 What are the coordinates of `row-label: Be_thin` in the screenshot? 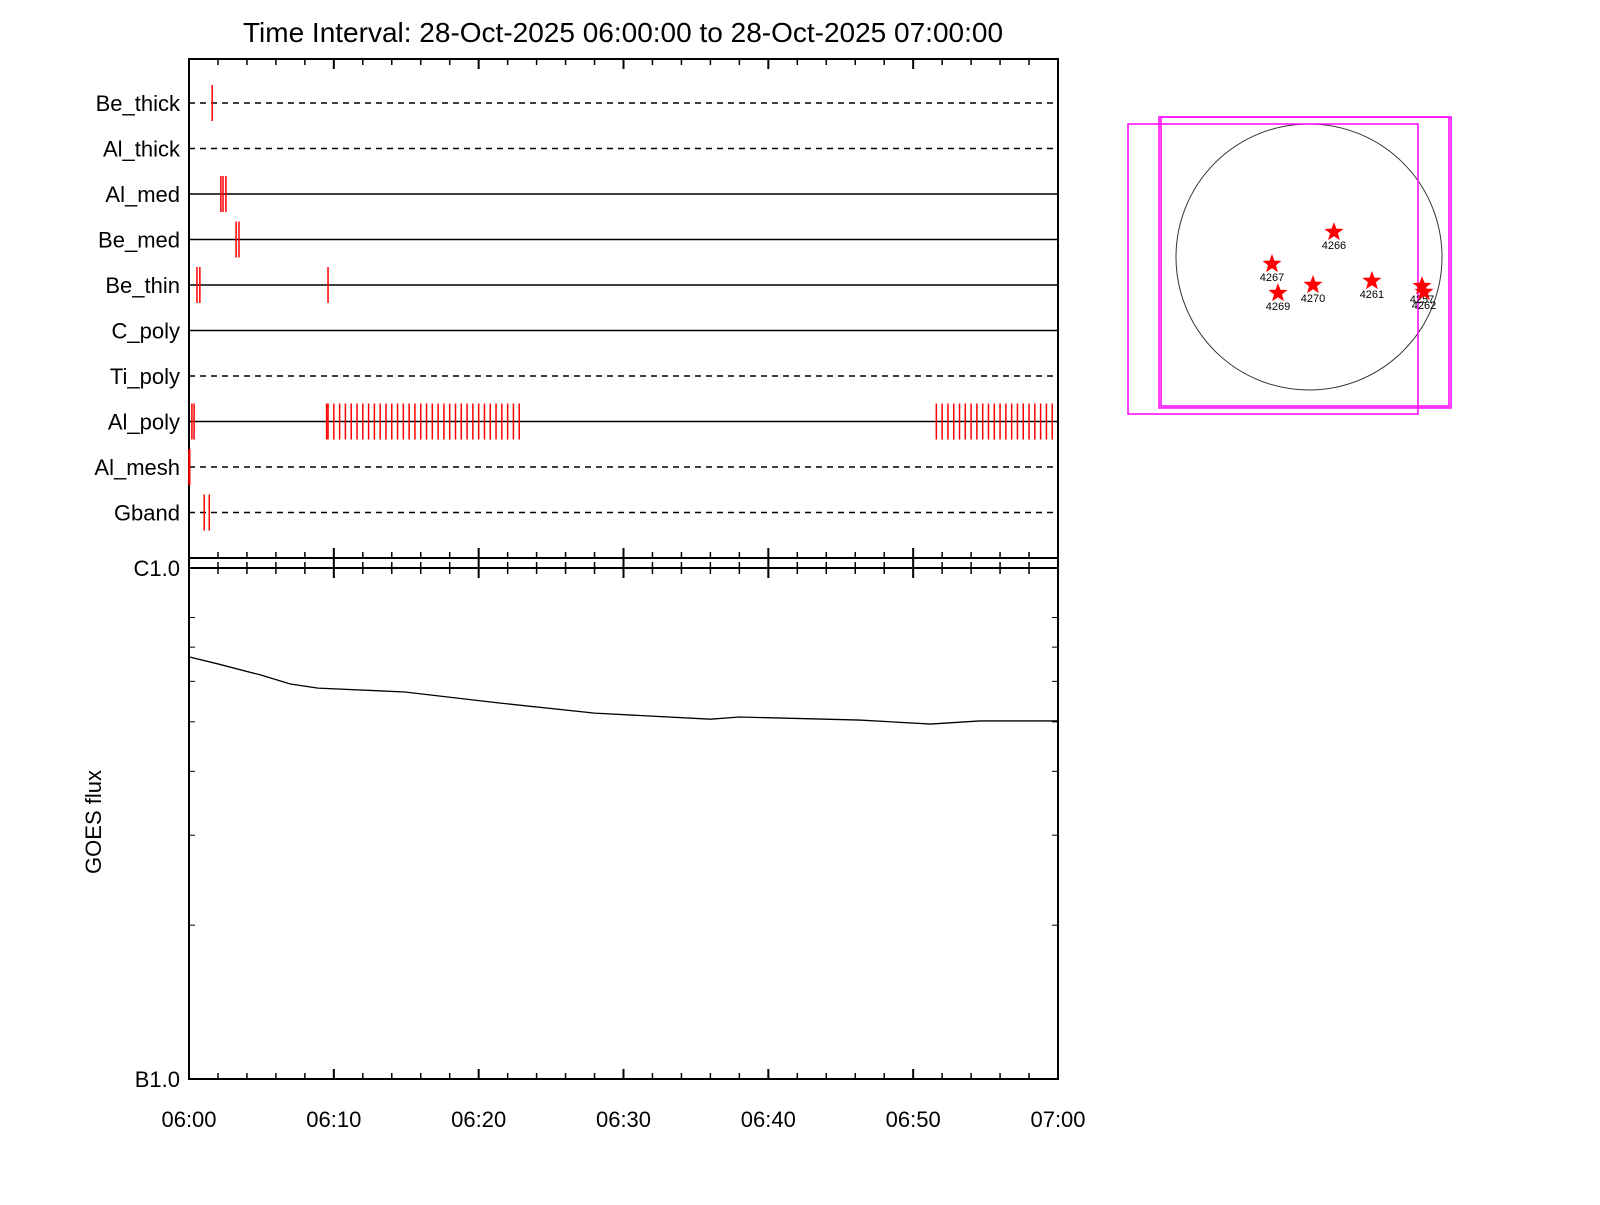 It's located at (142, 285).